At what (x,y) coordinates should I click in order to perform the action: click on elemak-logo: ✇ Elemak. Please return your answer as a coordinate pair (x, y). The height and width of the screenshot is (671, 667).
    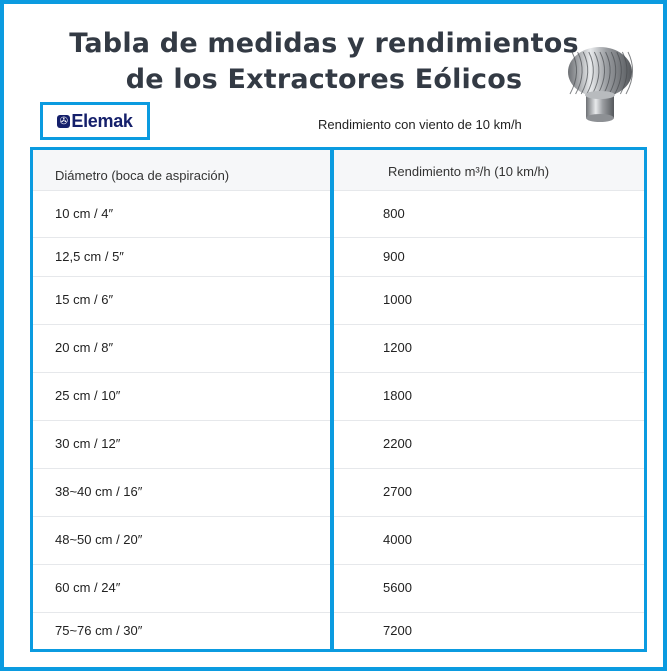
    Looking at the image, I should click on (95, 121).